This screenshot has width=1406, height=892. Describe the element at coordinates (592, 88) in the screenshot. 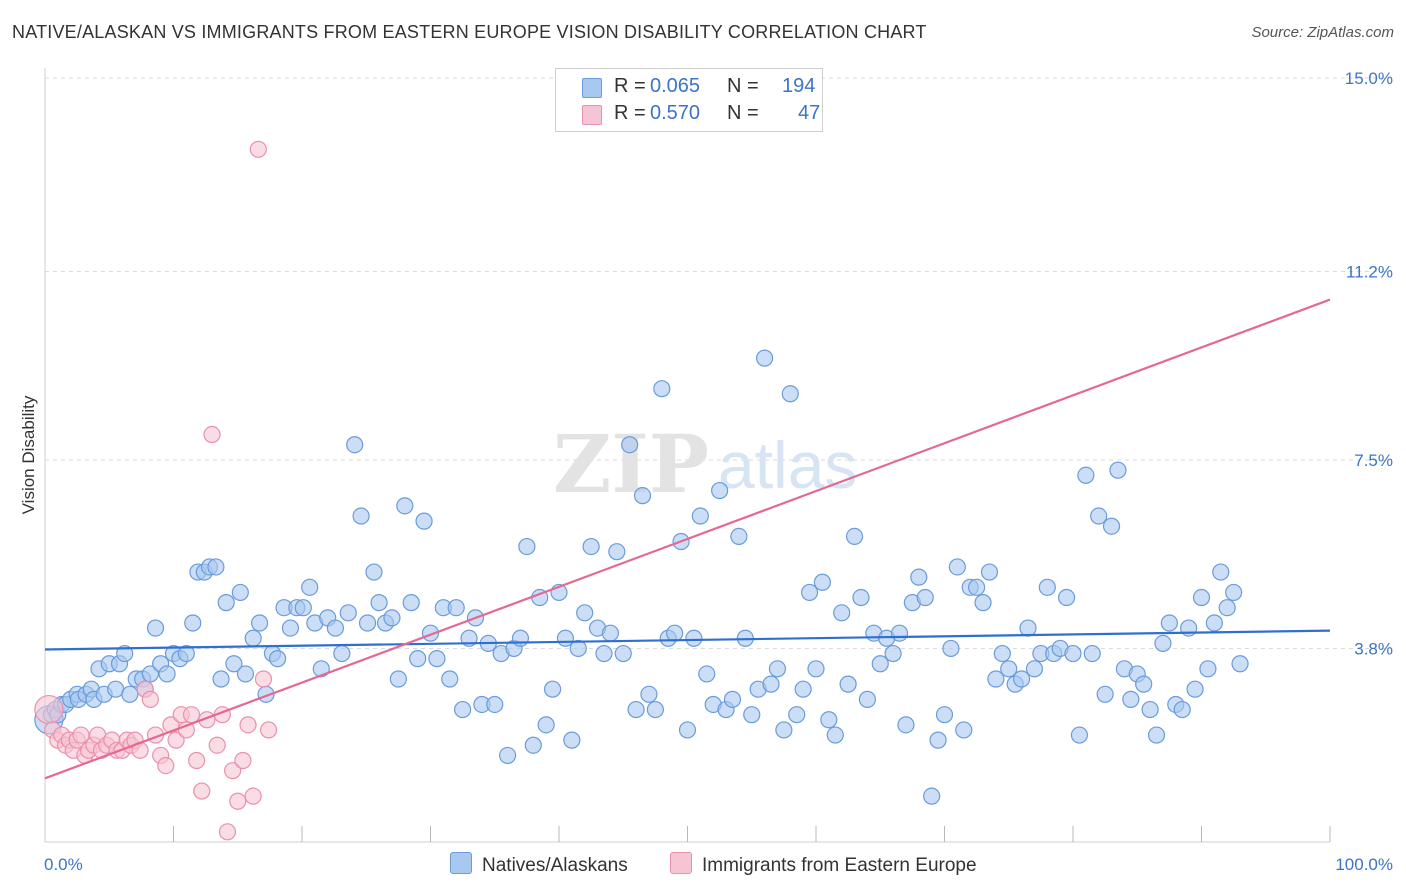

I see `legend-swatch-blue` at that location.